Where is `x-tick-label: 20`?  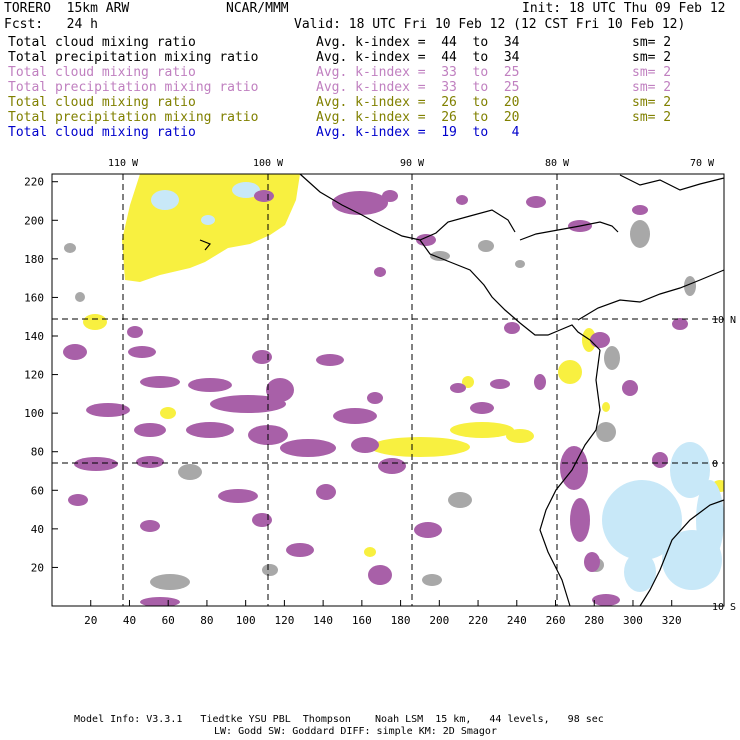
x-tick-label: 20 is located at coordinates (90, 620).